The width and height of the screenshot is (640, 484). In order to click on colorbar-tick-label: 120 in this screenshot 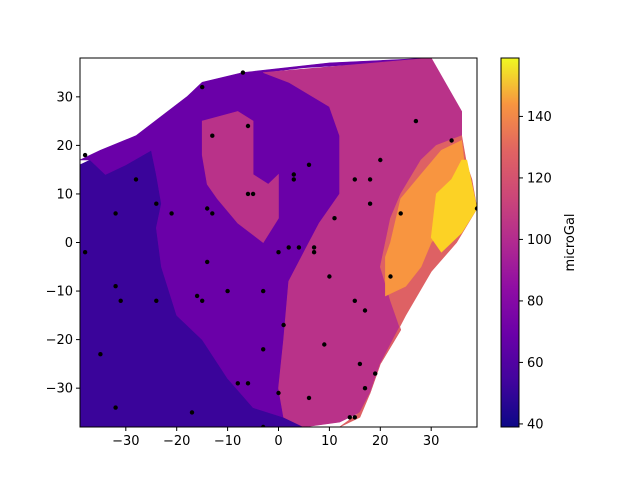, I will do `click(539, 178)`.